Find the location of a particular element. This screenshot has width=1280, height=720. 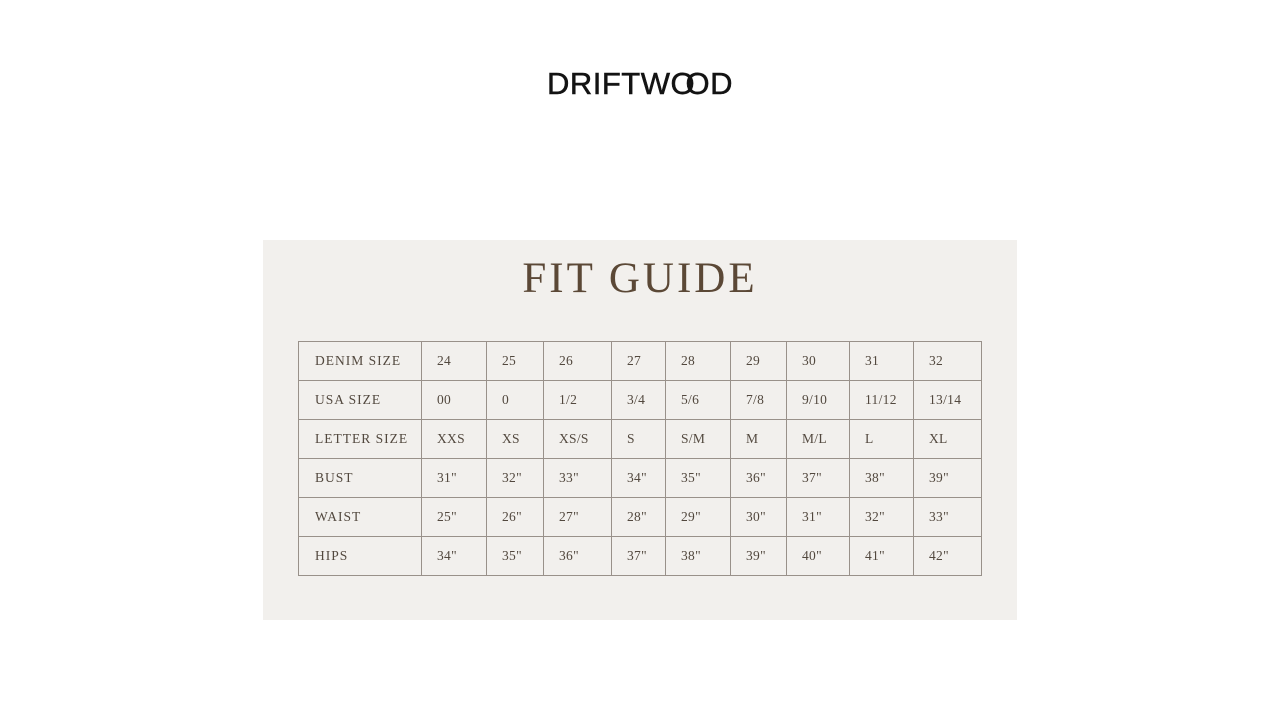

row-label: WAIST is located at coordinates (360, 517).